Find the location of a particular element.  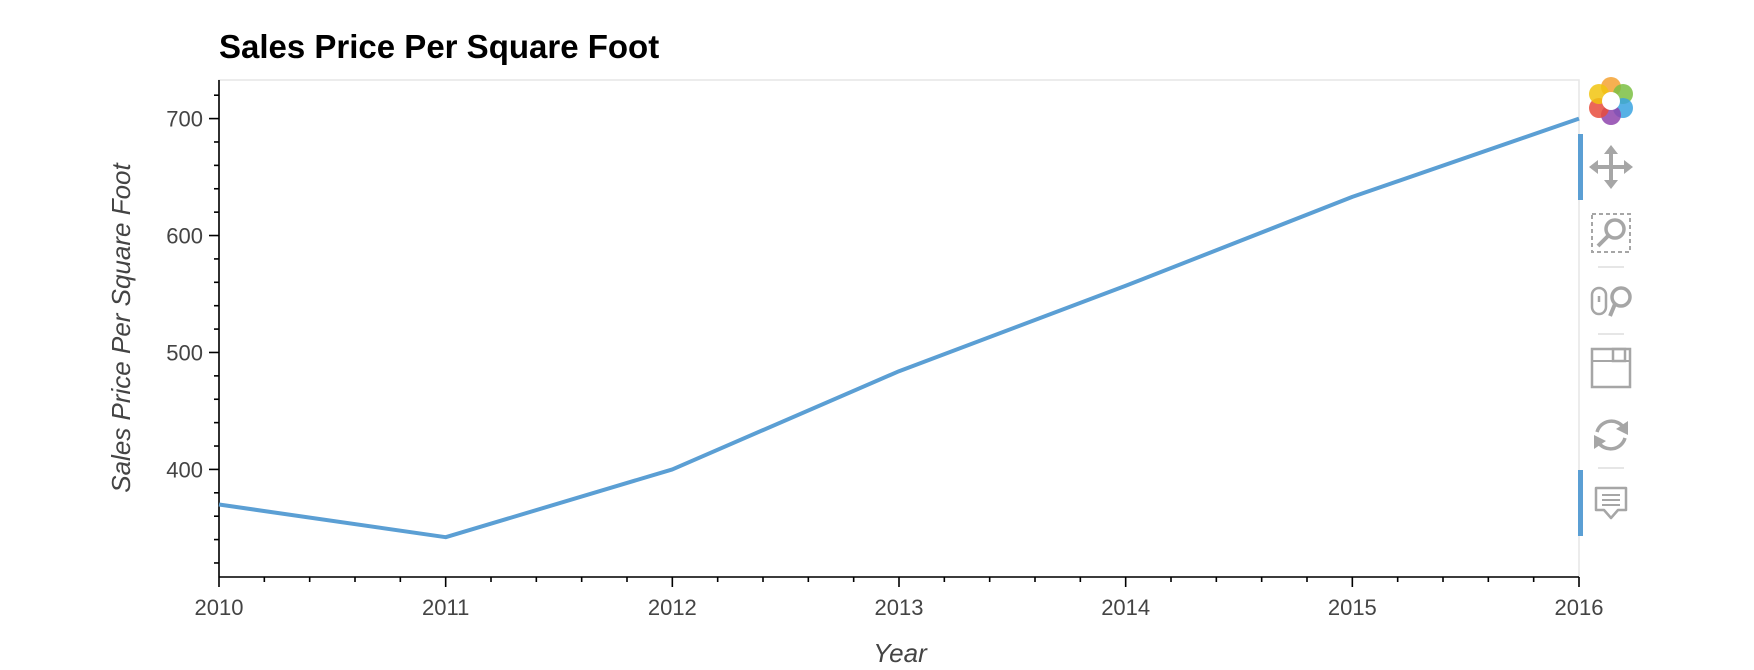

y-tick-label: 400 is located at coordinates (184, 469).